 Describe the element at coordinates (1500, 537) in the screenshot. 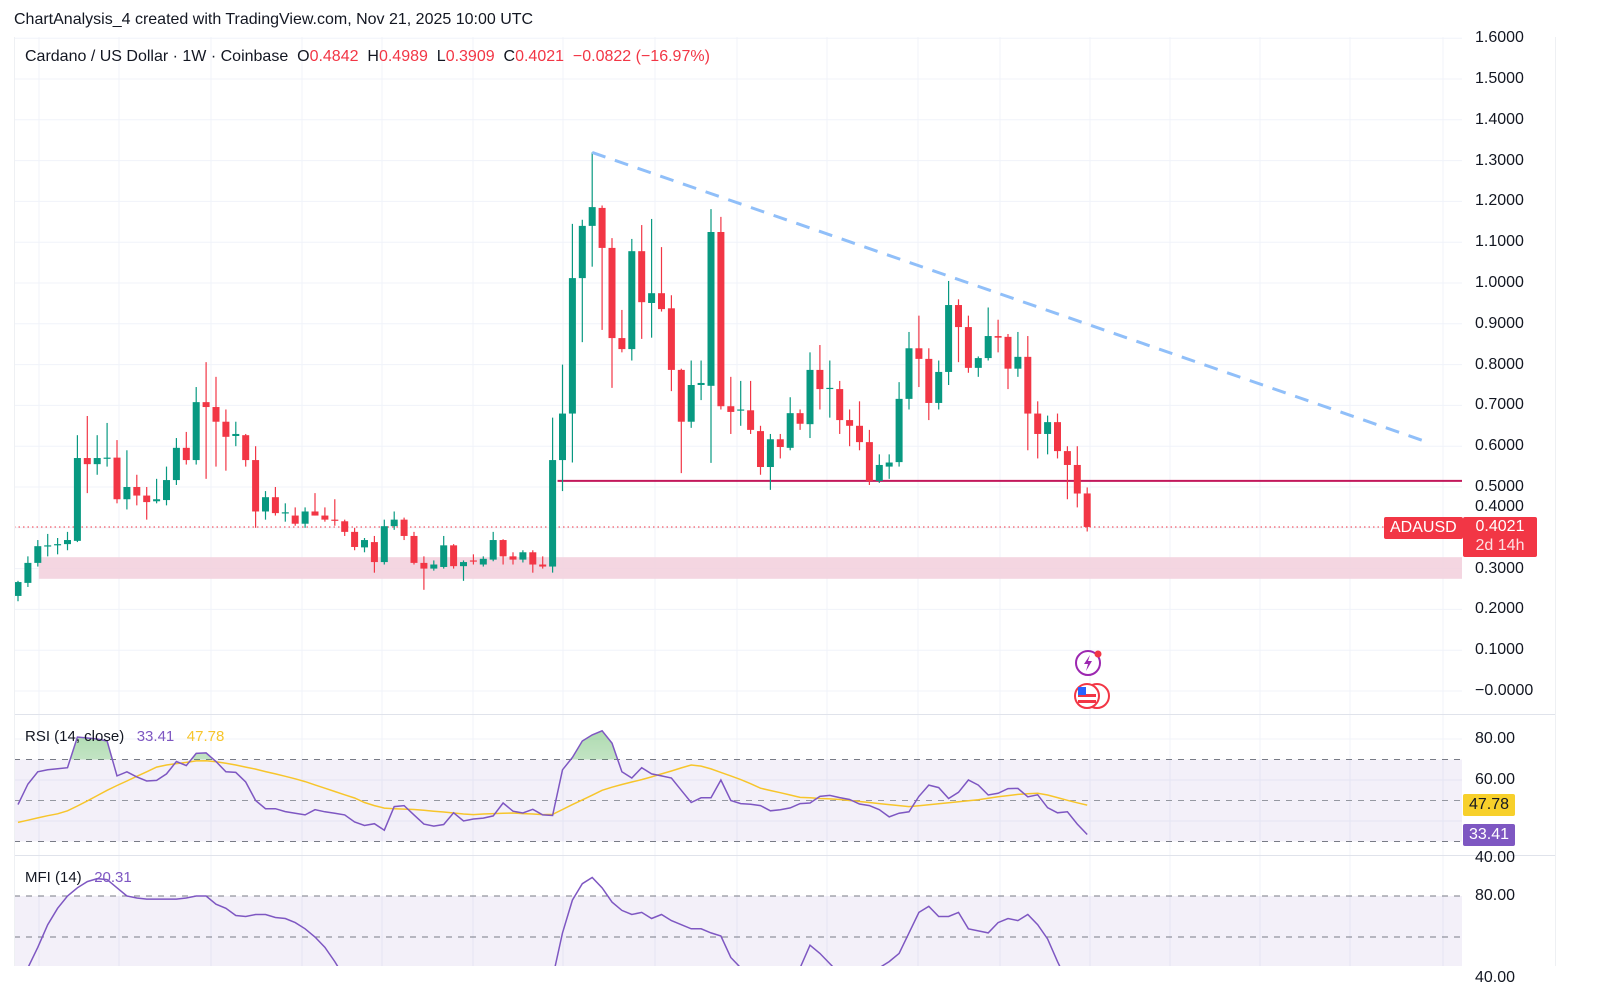

I see `last-price-badge: 0.4021 2d 14h` at that location.